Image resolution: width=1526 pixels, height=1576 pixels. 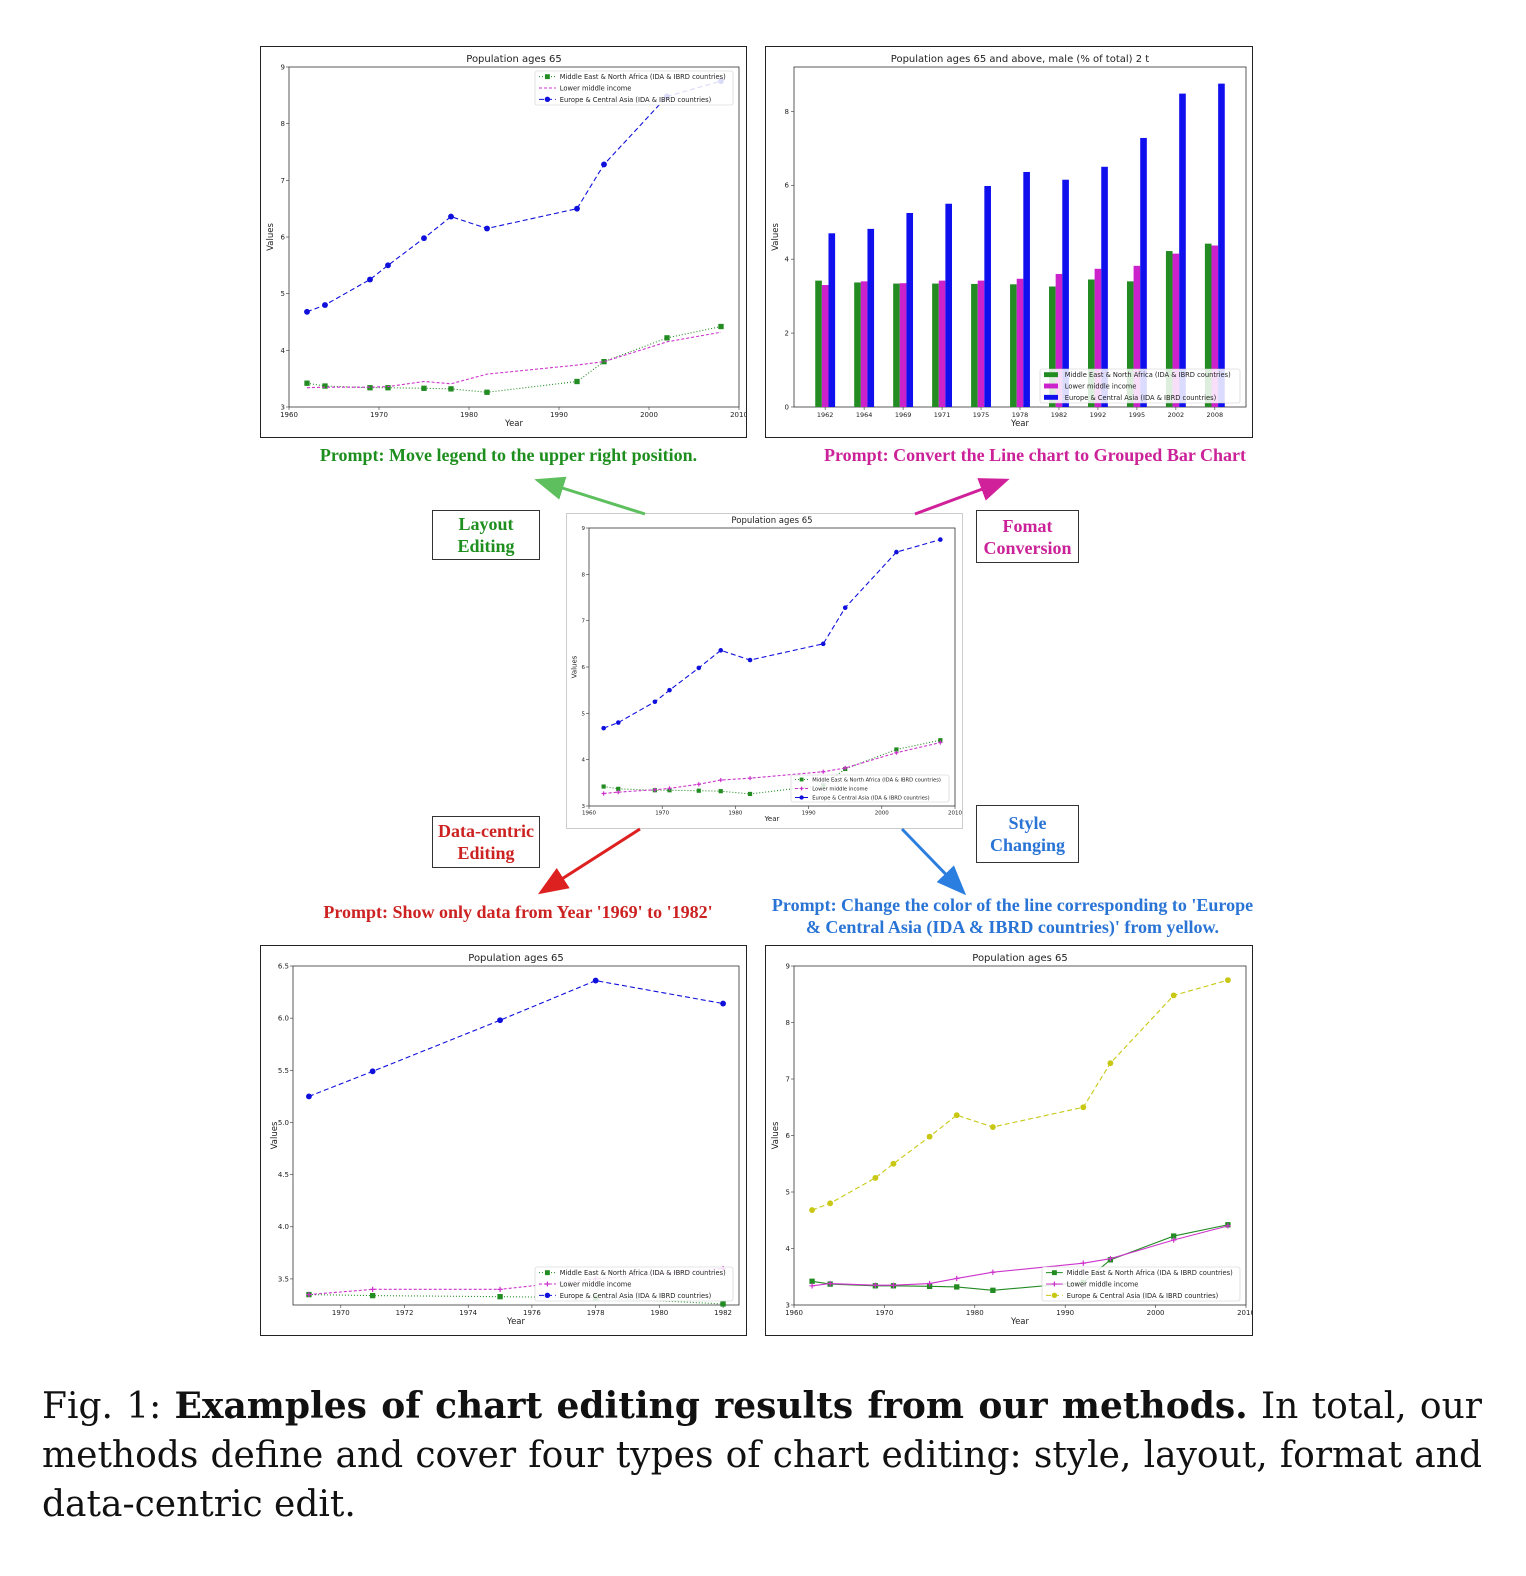 What do you see at coordinates (788, 966) in the screenshot?
I see `y-tick-label: 9` at bounding box center [788, 966].